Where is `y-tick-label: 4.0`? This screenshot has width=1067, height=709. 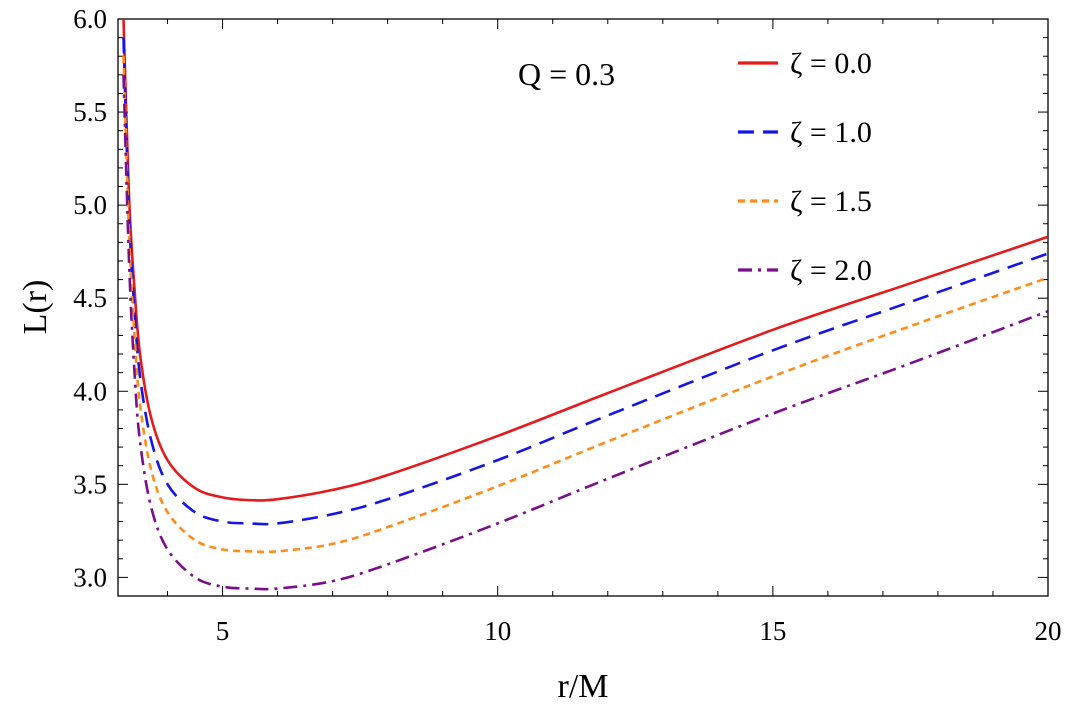 y-tick-label: 4.0 is located at coordinates (90, 391).